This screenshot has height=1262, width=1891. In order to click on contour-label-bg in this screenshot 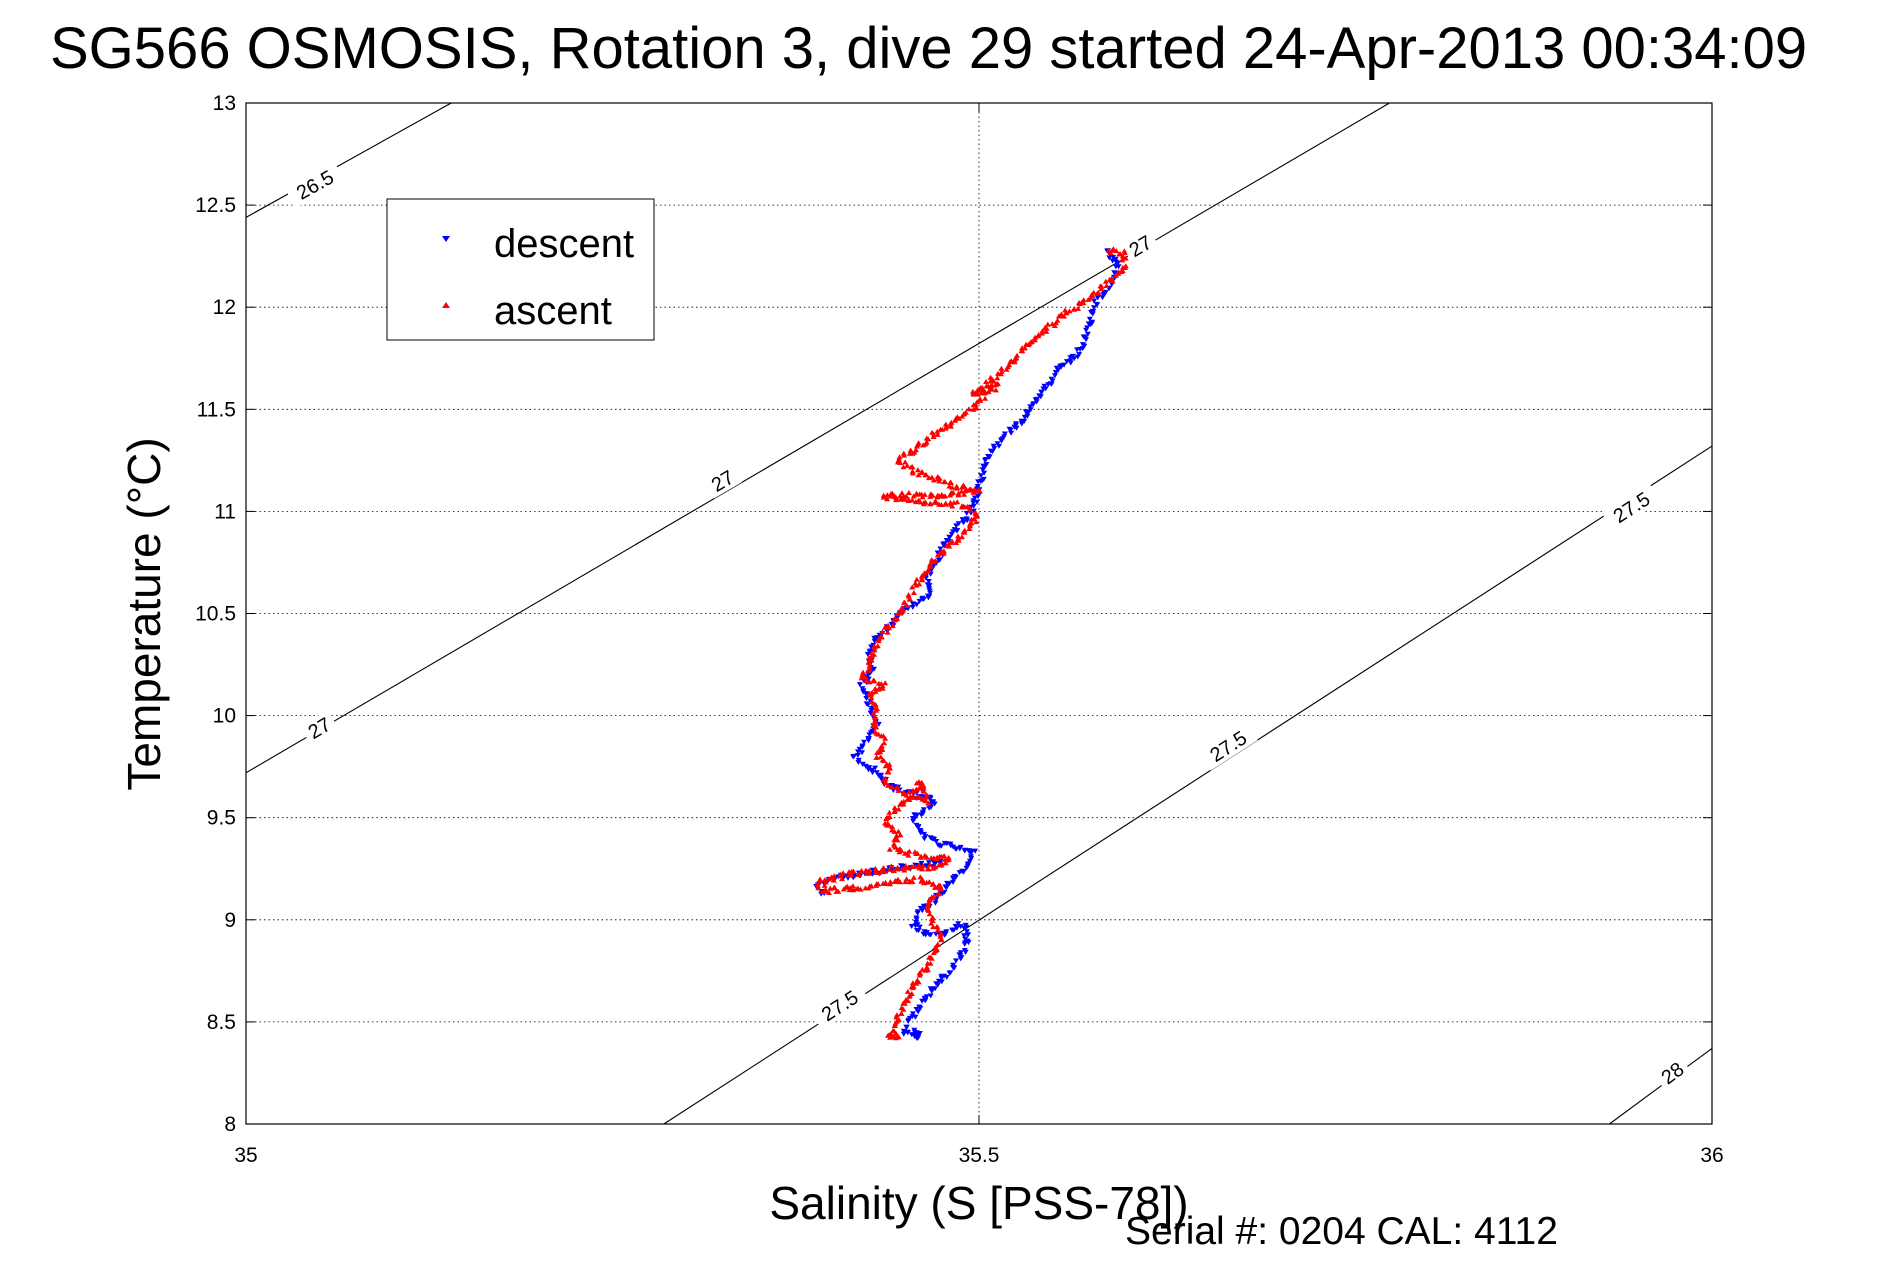, I will do `click(1672, 1073)`.